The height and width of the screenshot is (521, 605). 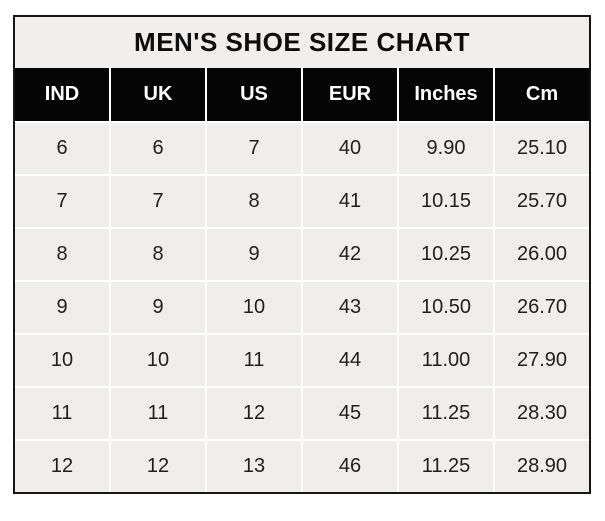 I want to click on header-cell-inches: Inches, so click(x=446, y=94).